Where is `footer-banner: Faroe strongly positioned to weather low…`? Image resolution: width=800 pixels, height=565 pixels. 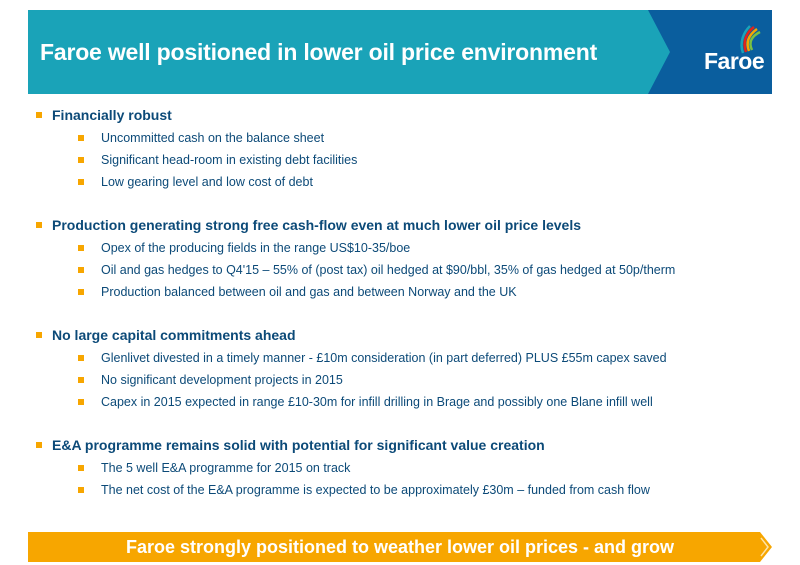
footer-banner: Faroe strongly positioned to weather low… is located at coordinates (400, 547).